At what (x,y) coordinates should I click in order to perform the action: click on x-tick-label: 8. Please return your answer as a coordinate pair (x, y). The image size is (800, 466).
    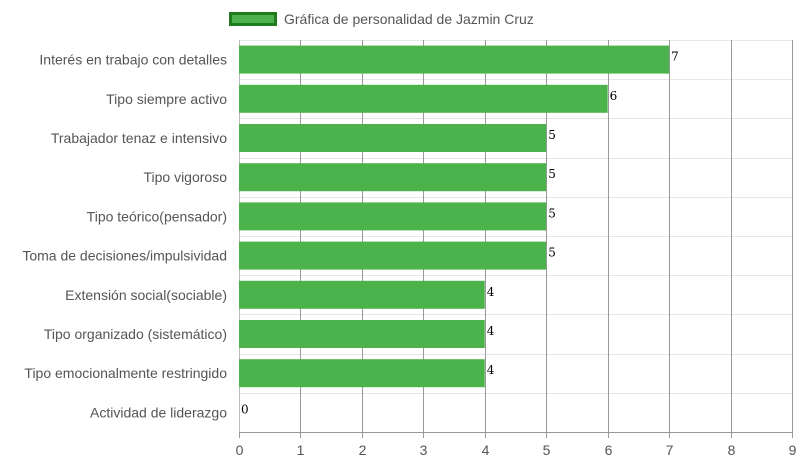
    Looking at the image, I should click on (732, 450).